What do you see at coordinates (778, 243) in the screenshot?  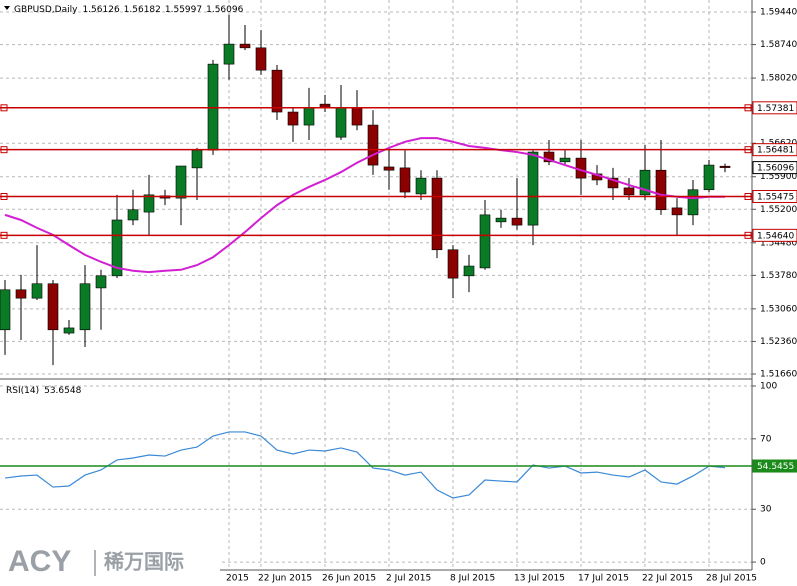 I see `y-tick-label: 1.54480` at bounding box center [778, 243].